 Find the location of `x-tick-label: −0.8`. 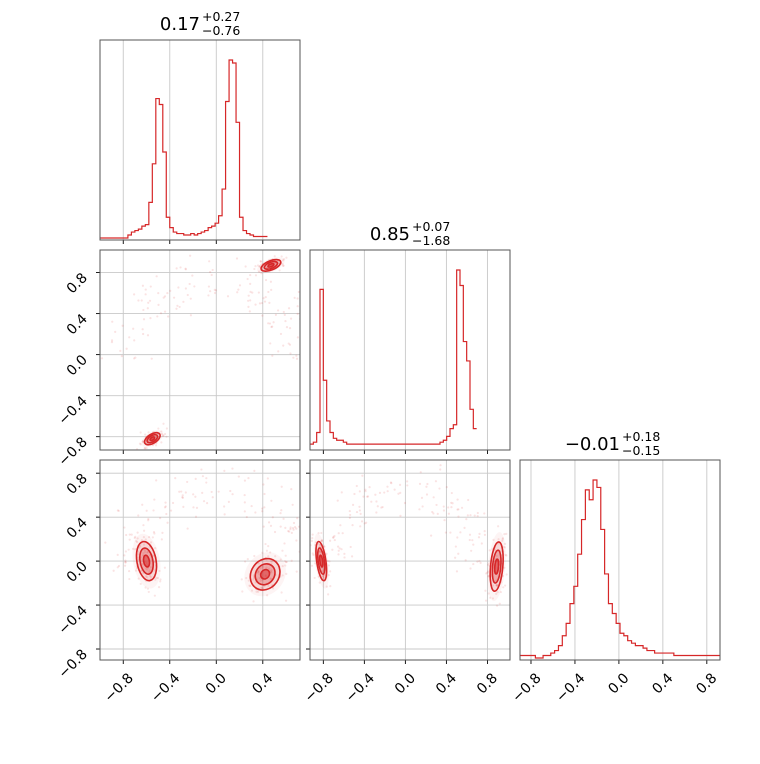

x-tick-label: −0.8 is located at coordinates (319, 687).